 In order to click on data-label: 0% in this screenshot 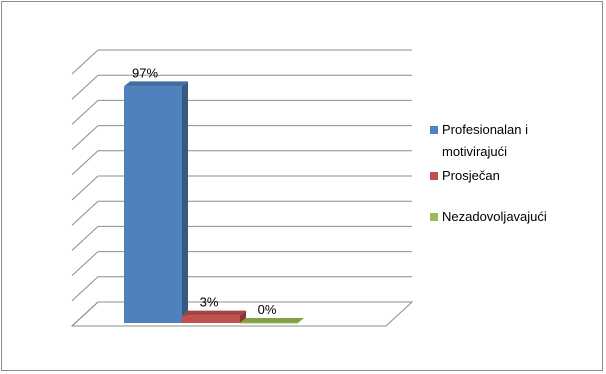, I will do `click(267, 309)`.